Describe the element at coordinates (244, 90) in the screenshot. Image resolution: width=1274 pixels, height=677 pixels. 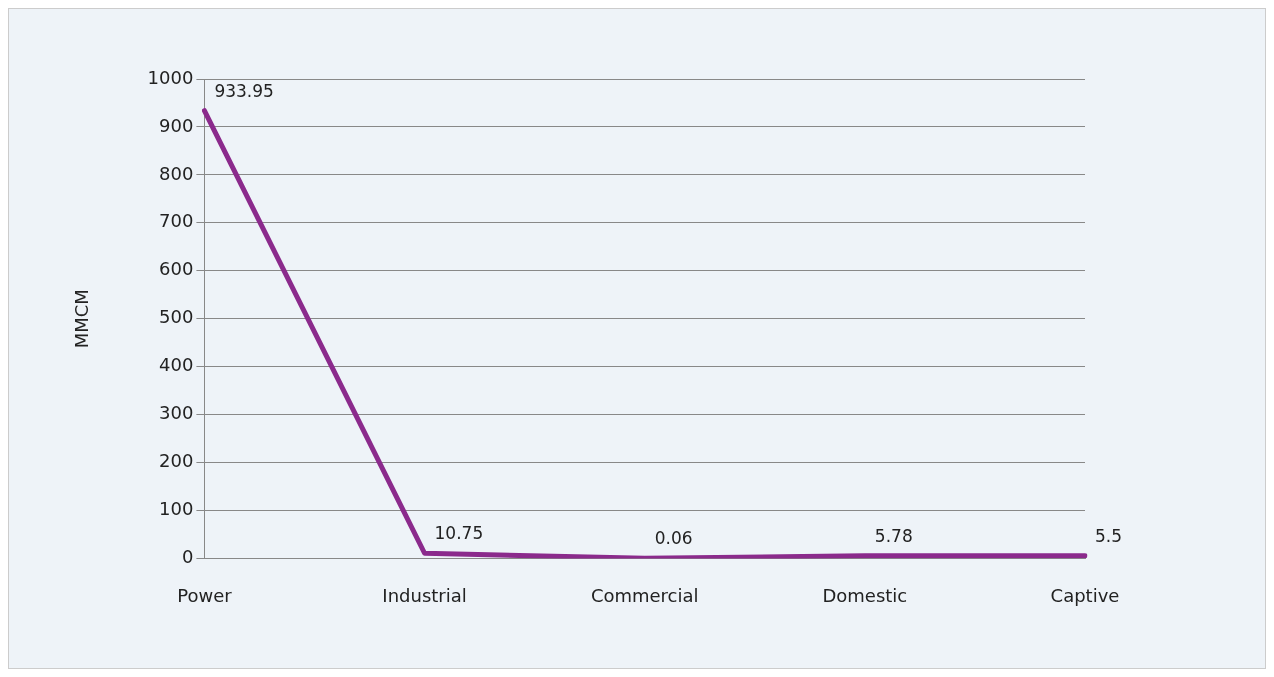
I see `data-label: 933.95` at that location.